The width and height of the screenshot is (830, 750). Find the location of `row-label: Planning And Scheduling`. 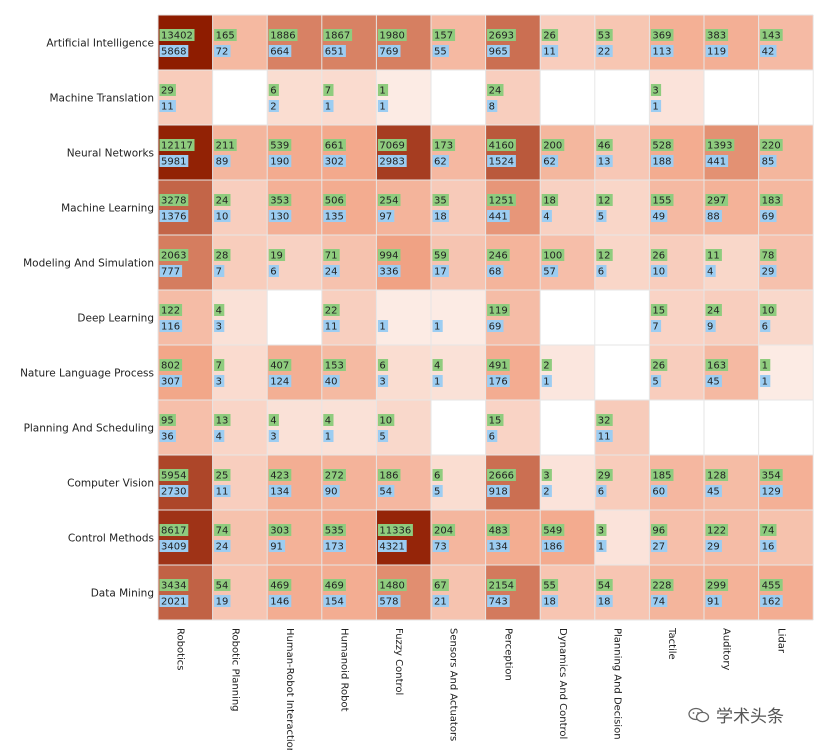

row-label: Planning And Scheduling is located at coordinates (89, 429).